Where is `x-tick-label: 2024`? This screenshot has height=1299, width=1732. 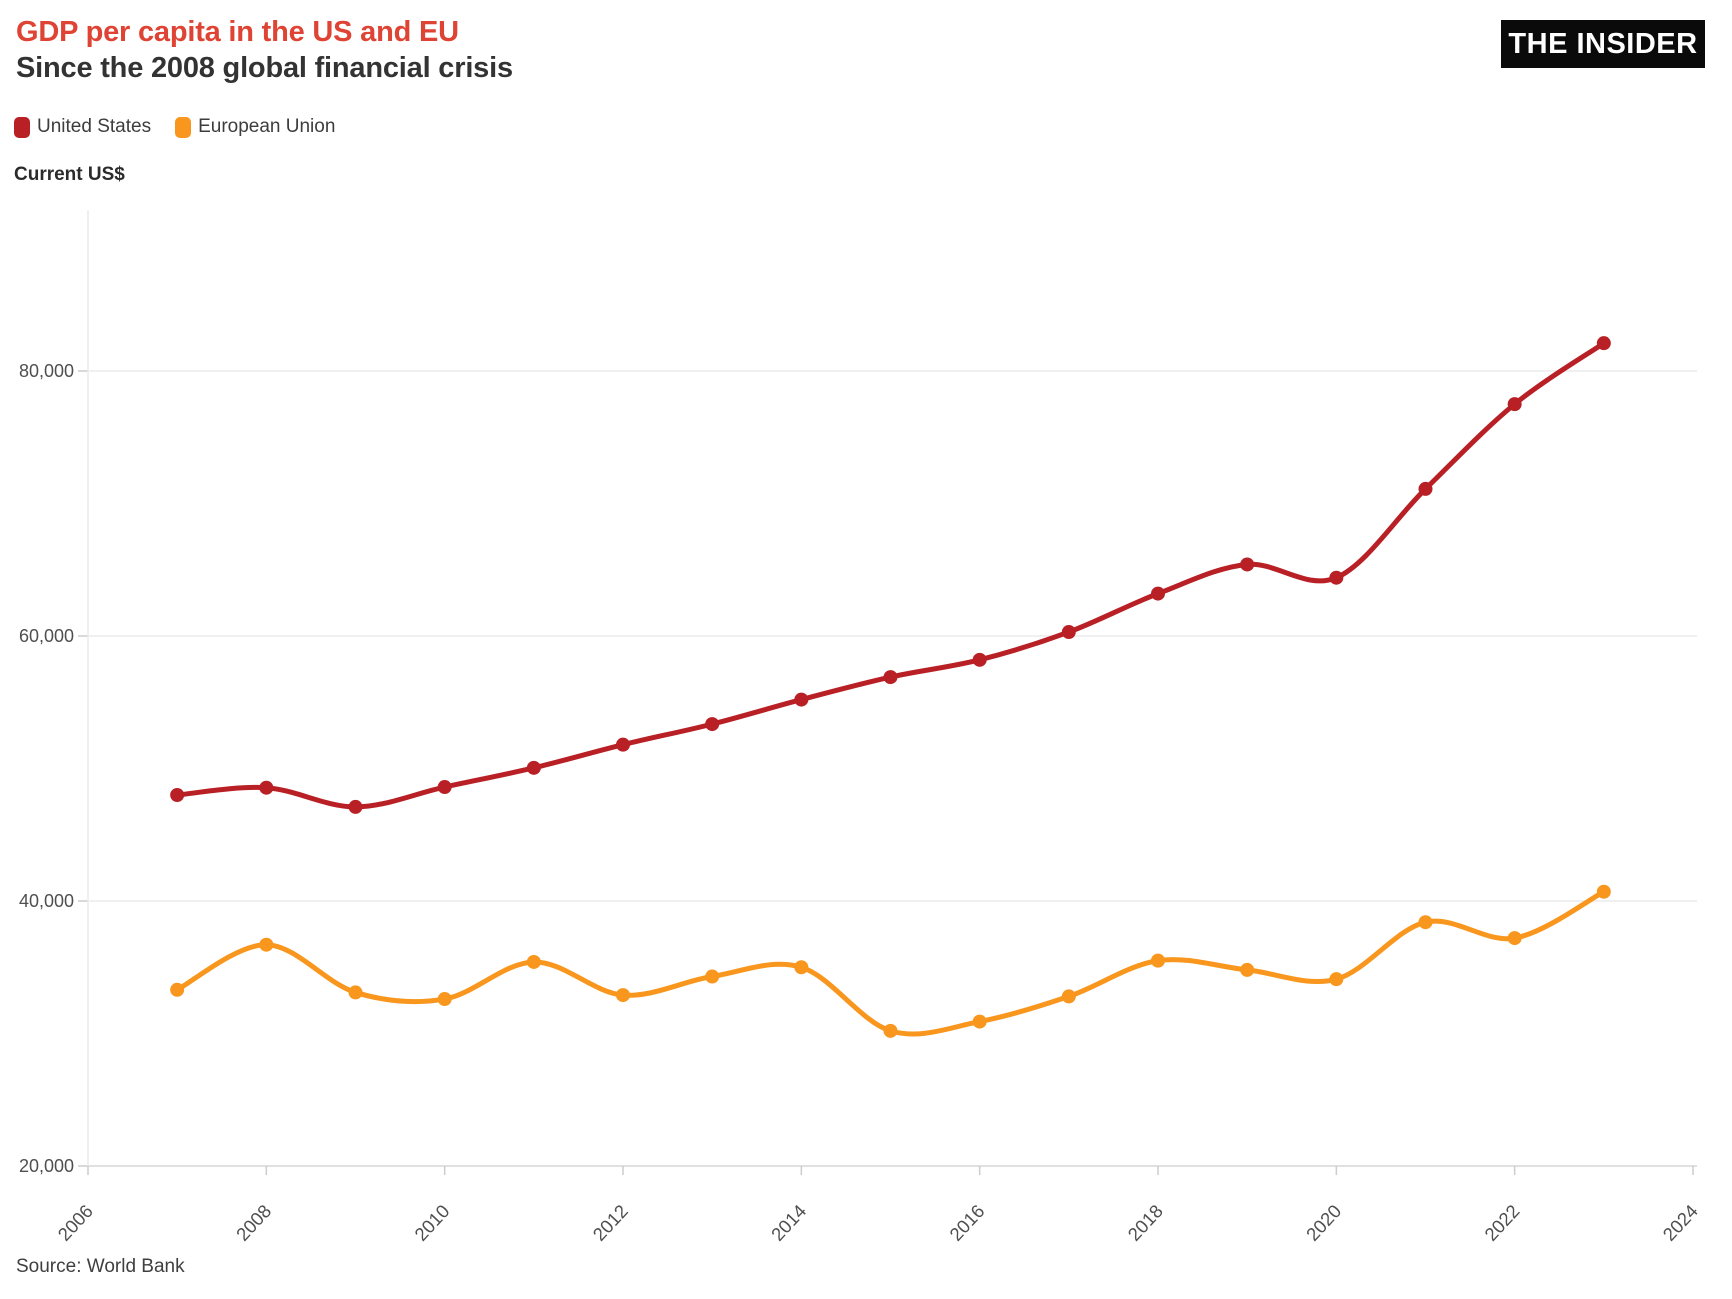
x-tick-label: 2024 is located at coordinates (1679, 1222).